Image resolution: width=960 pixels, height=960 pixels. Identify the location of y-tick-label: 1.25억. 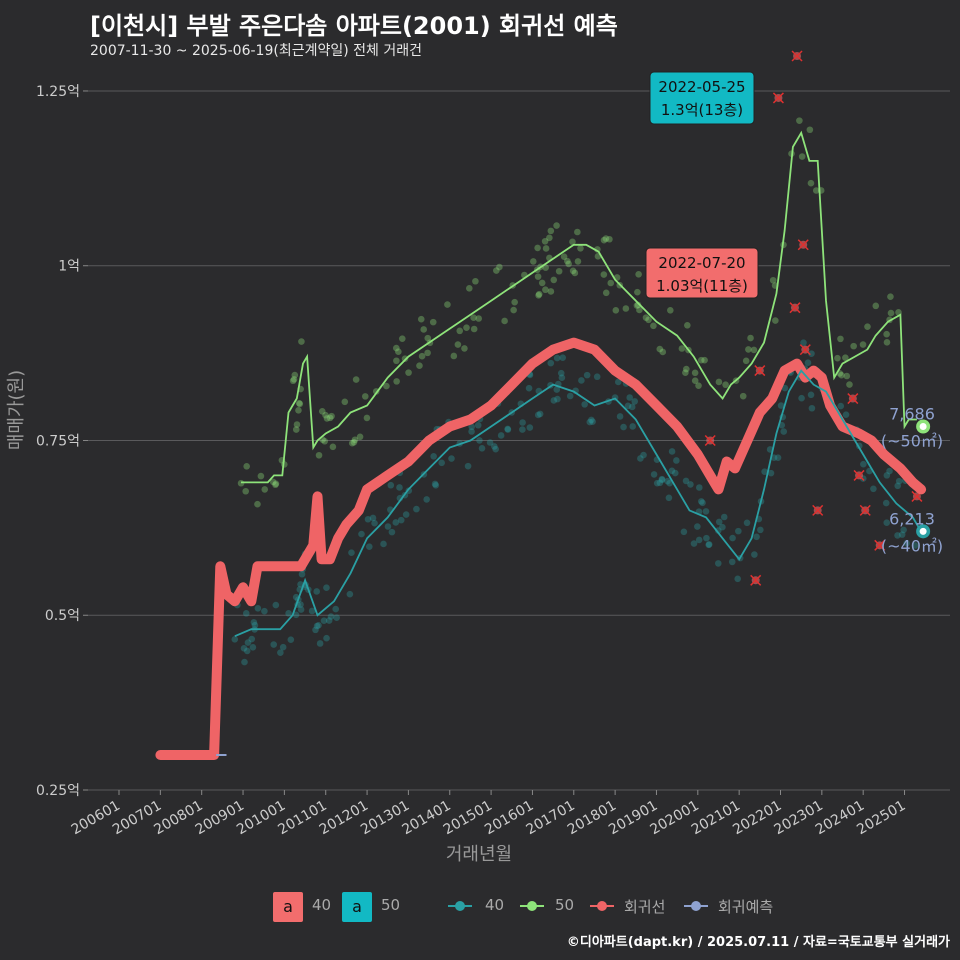
(58, 92).